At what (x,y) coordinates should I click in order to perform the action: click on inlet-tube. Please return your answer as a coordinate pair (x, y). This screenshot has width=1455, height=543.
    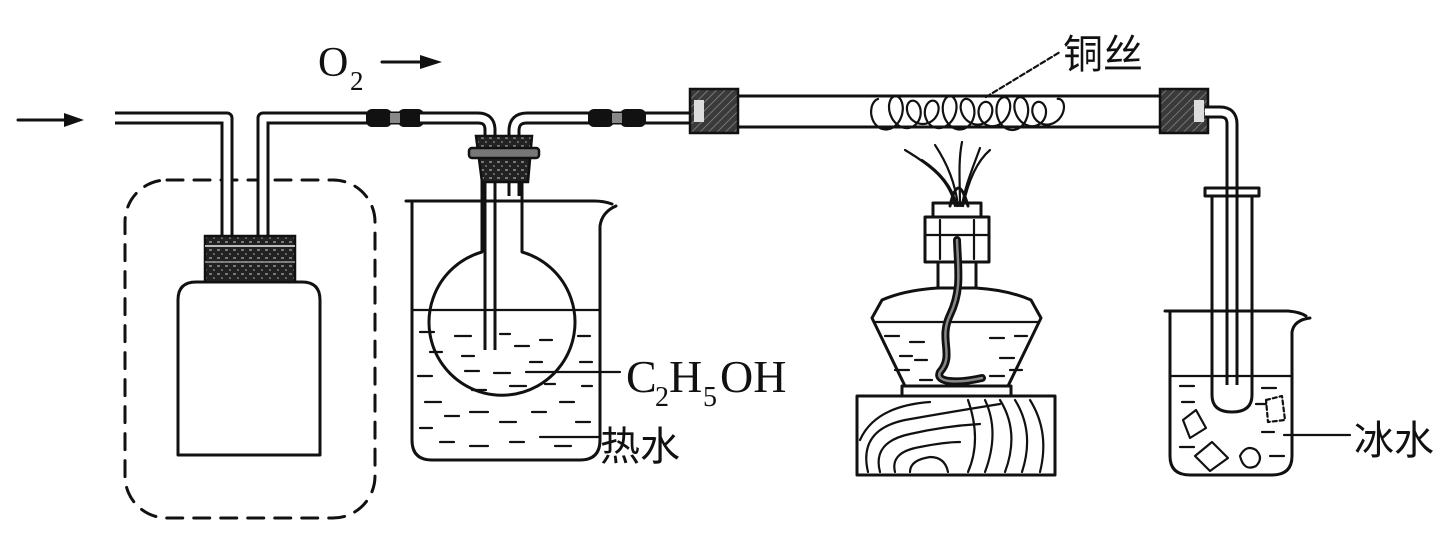
    Looking at the image, I should click on (174, 178).